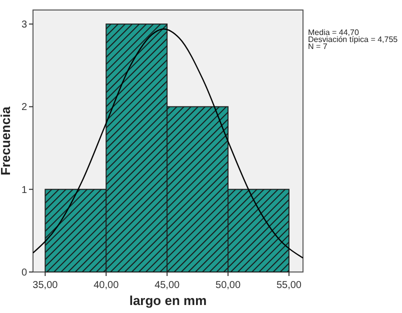  What do you see at coordinates (24, 273) in the screenshot?
I see `y-tick-label: 0` at bounding box center [24, 273].